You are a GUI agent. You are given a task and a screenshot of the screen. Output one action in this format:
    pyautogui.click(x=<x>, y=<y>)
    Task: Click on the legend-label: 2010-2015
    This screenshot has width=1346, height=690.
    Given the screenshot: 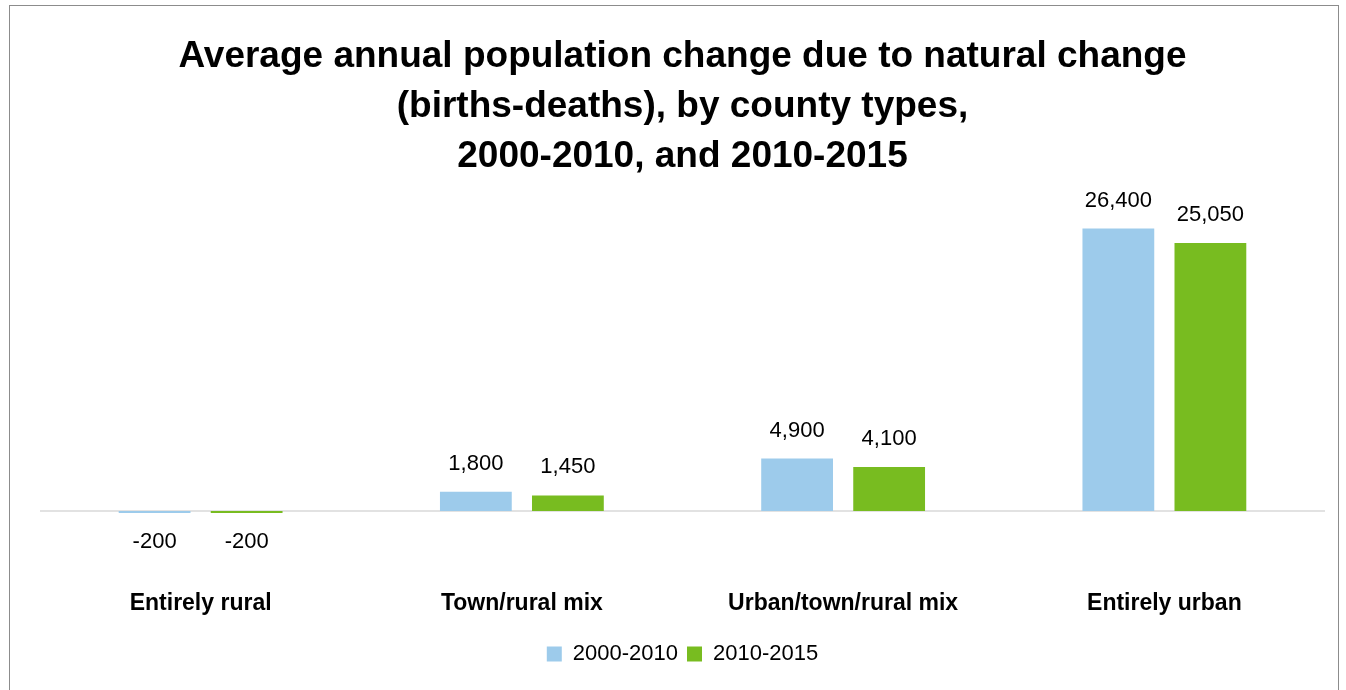 What is the action you would take?
    pyautogui.click(x=766, y=653)
    